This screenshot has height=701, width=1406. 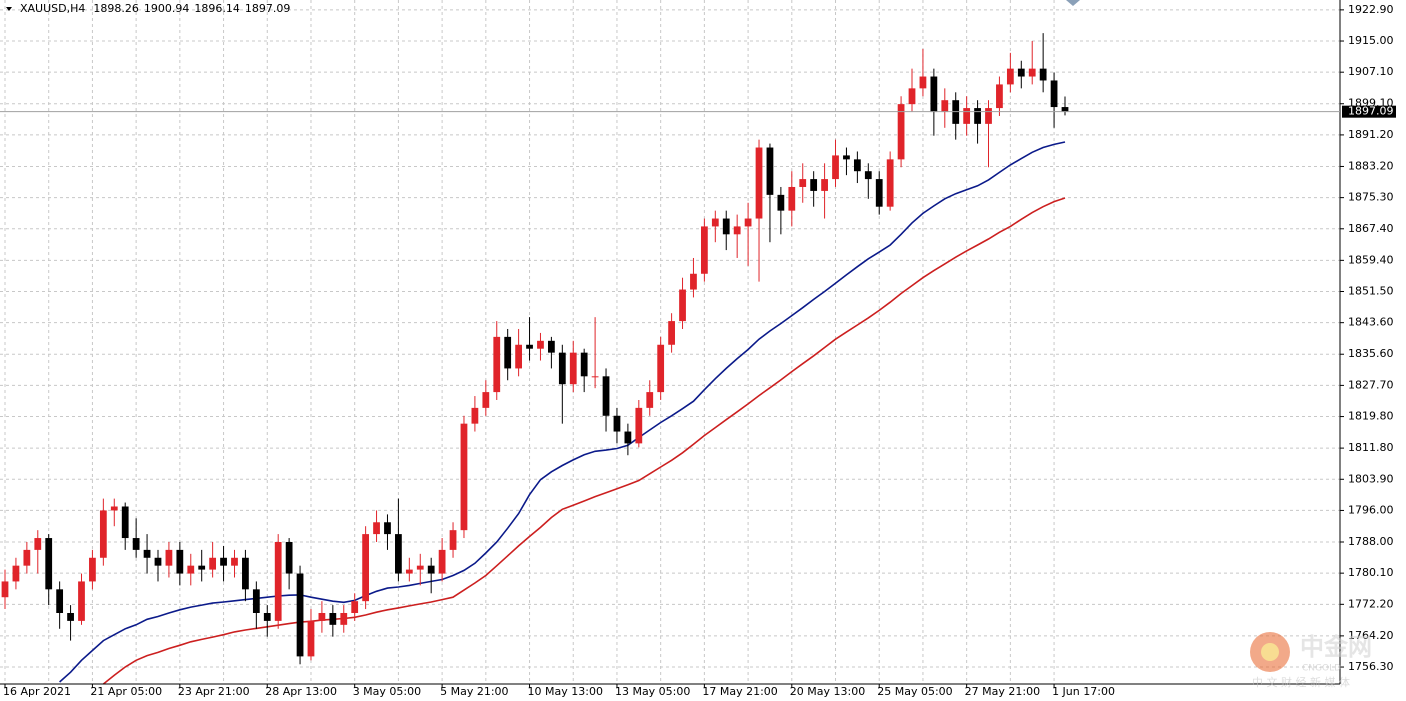 I want to click on x-tick-label: 13 May 05:00, so click(x=652, y=691).